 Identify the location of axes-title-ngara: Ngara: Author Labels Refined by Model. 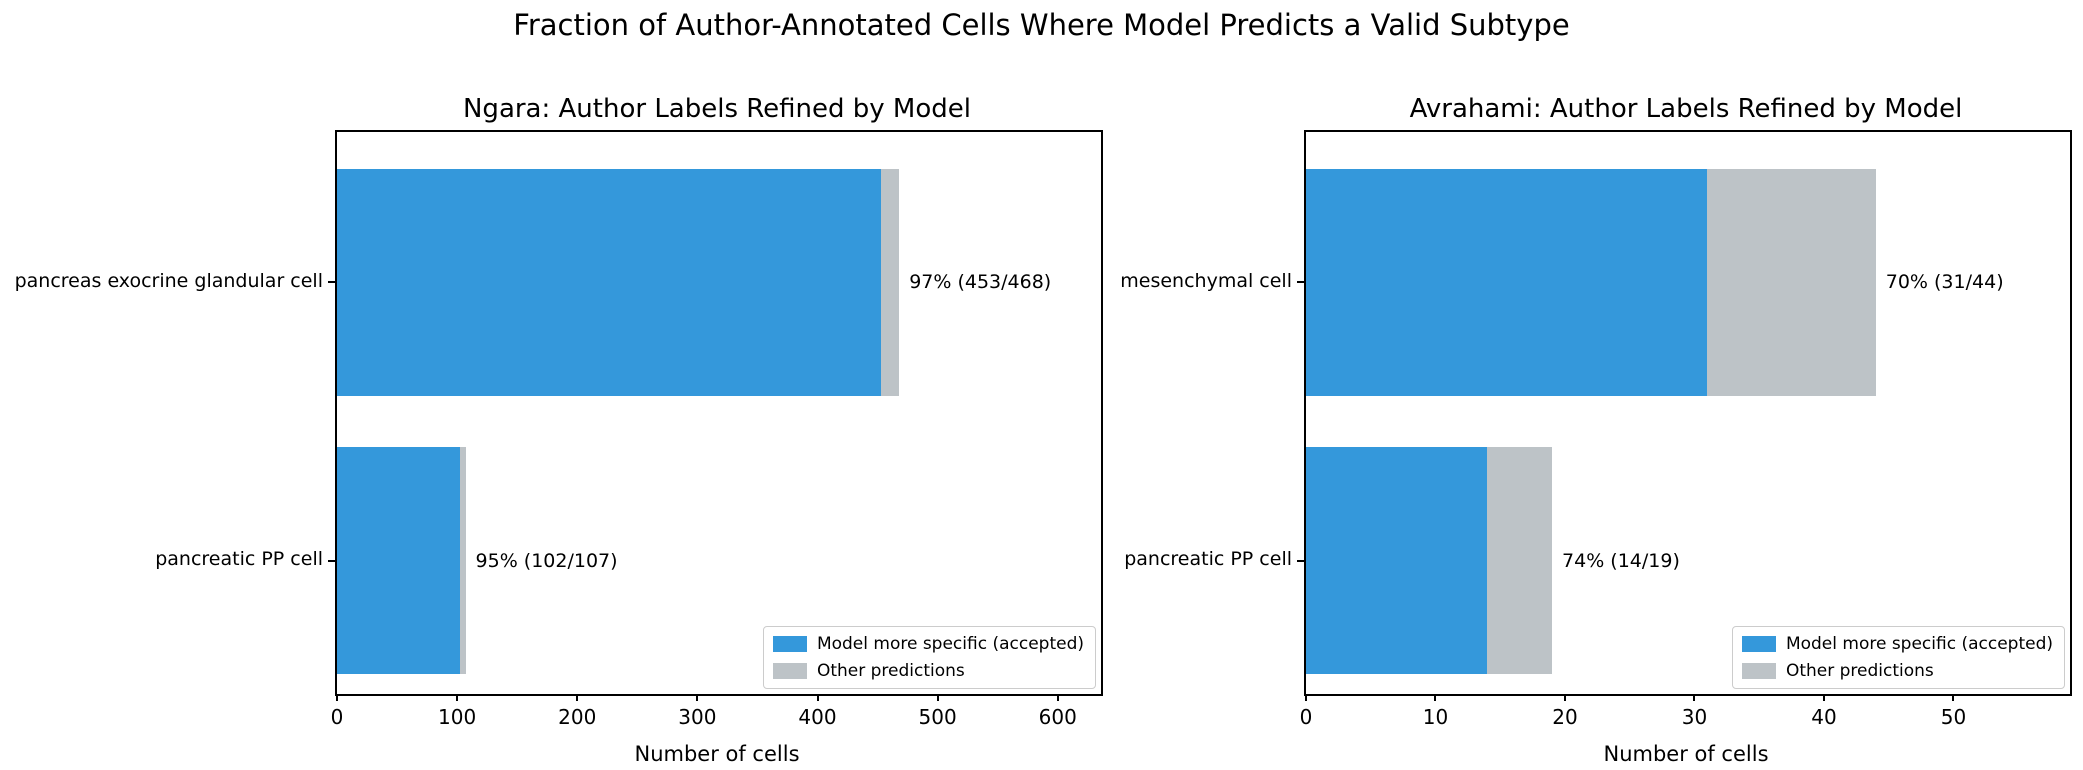
(716, 109).